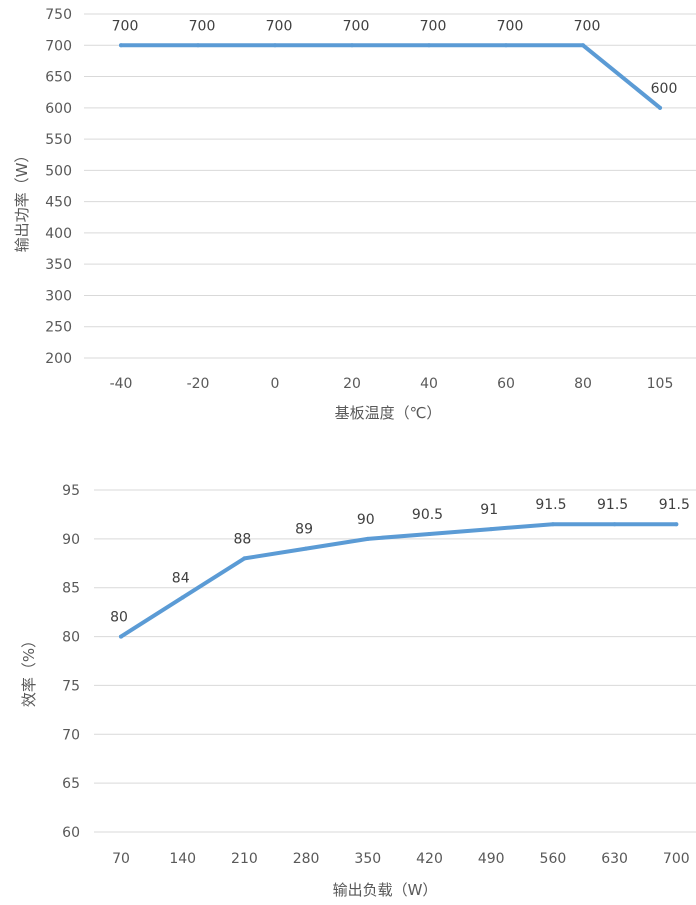 The image size is (696, 905). What do you see at coordinates (664, 89) in the screenshot?
I see `data-label: 600` at bounding box center [664, 89].